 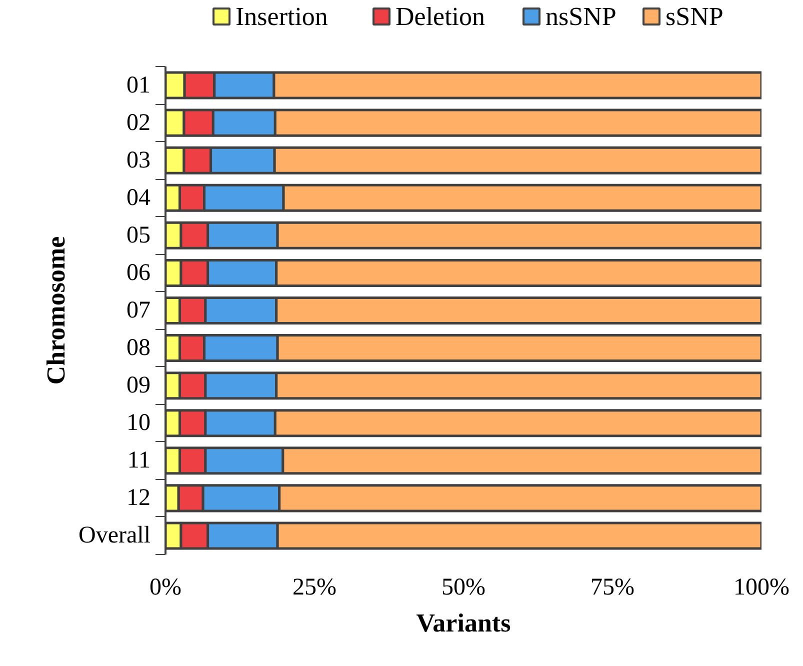 I want to click on legend-label: Deletion, so click(x=441, y=16).